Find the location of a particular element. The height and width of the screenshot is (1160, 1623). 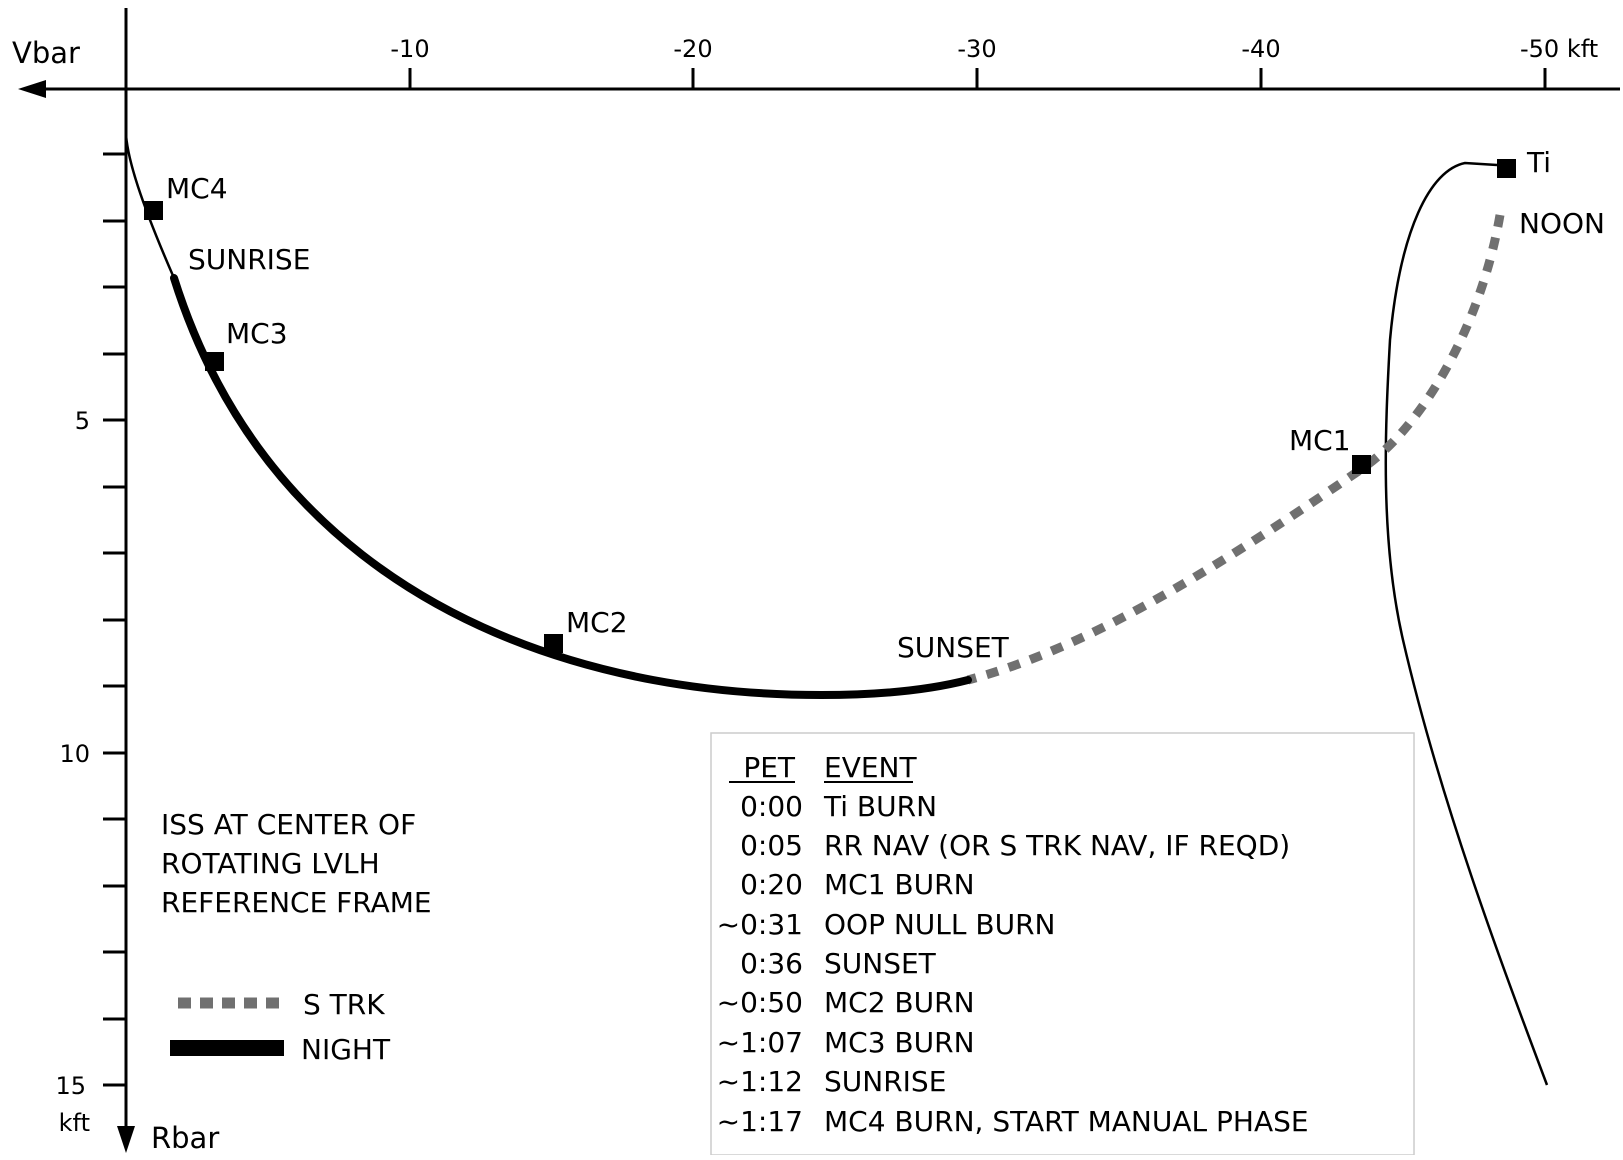

y-tick-marks is located at coordinates (114, 619).